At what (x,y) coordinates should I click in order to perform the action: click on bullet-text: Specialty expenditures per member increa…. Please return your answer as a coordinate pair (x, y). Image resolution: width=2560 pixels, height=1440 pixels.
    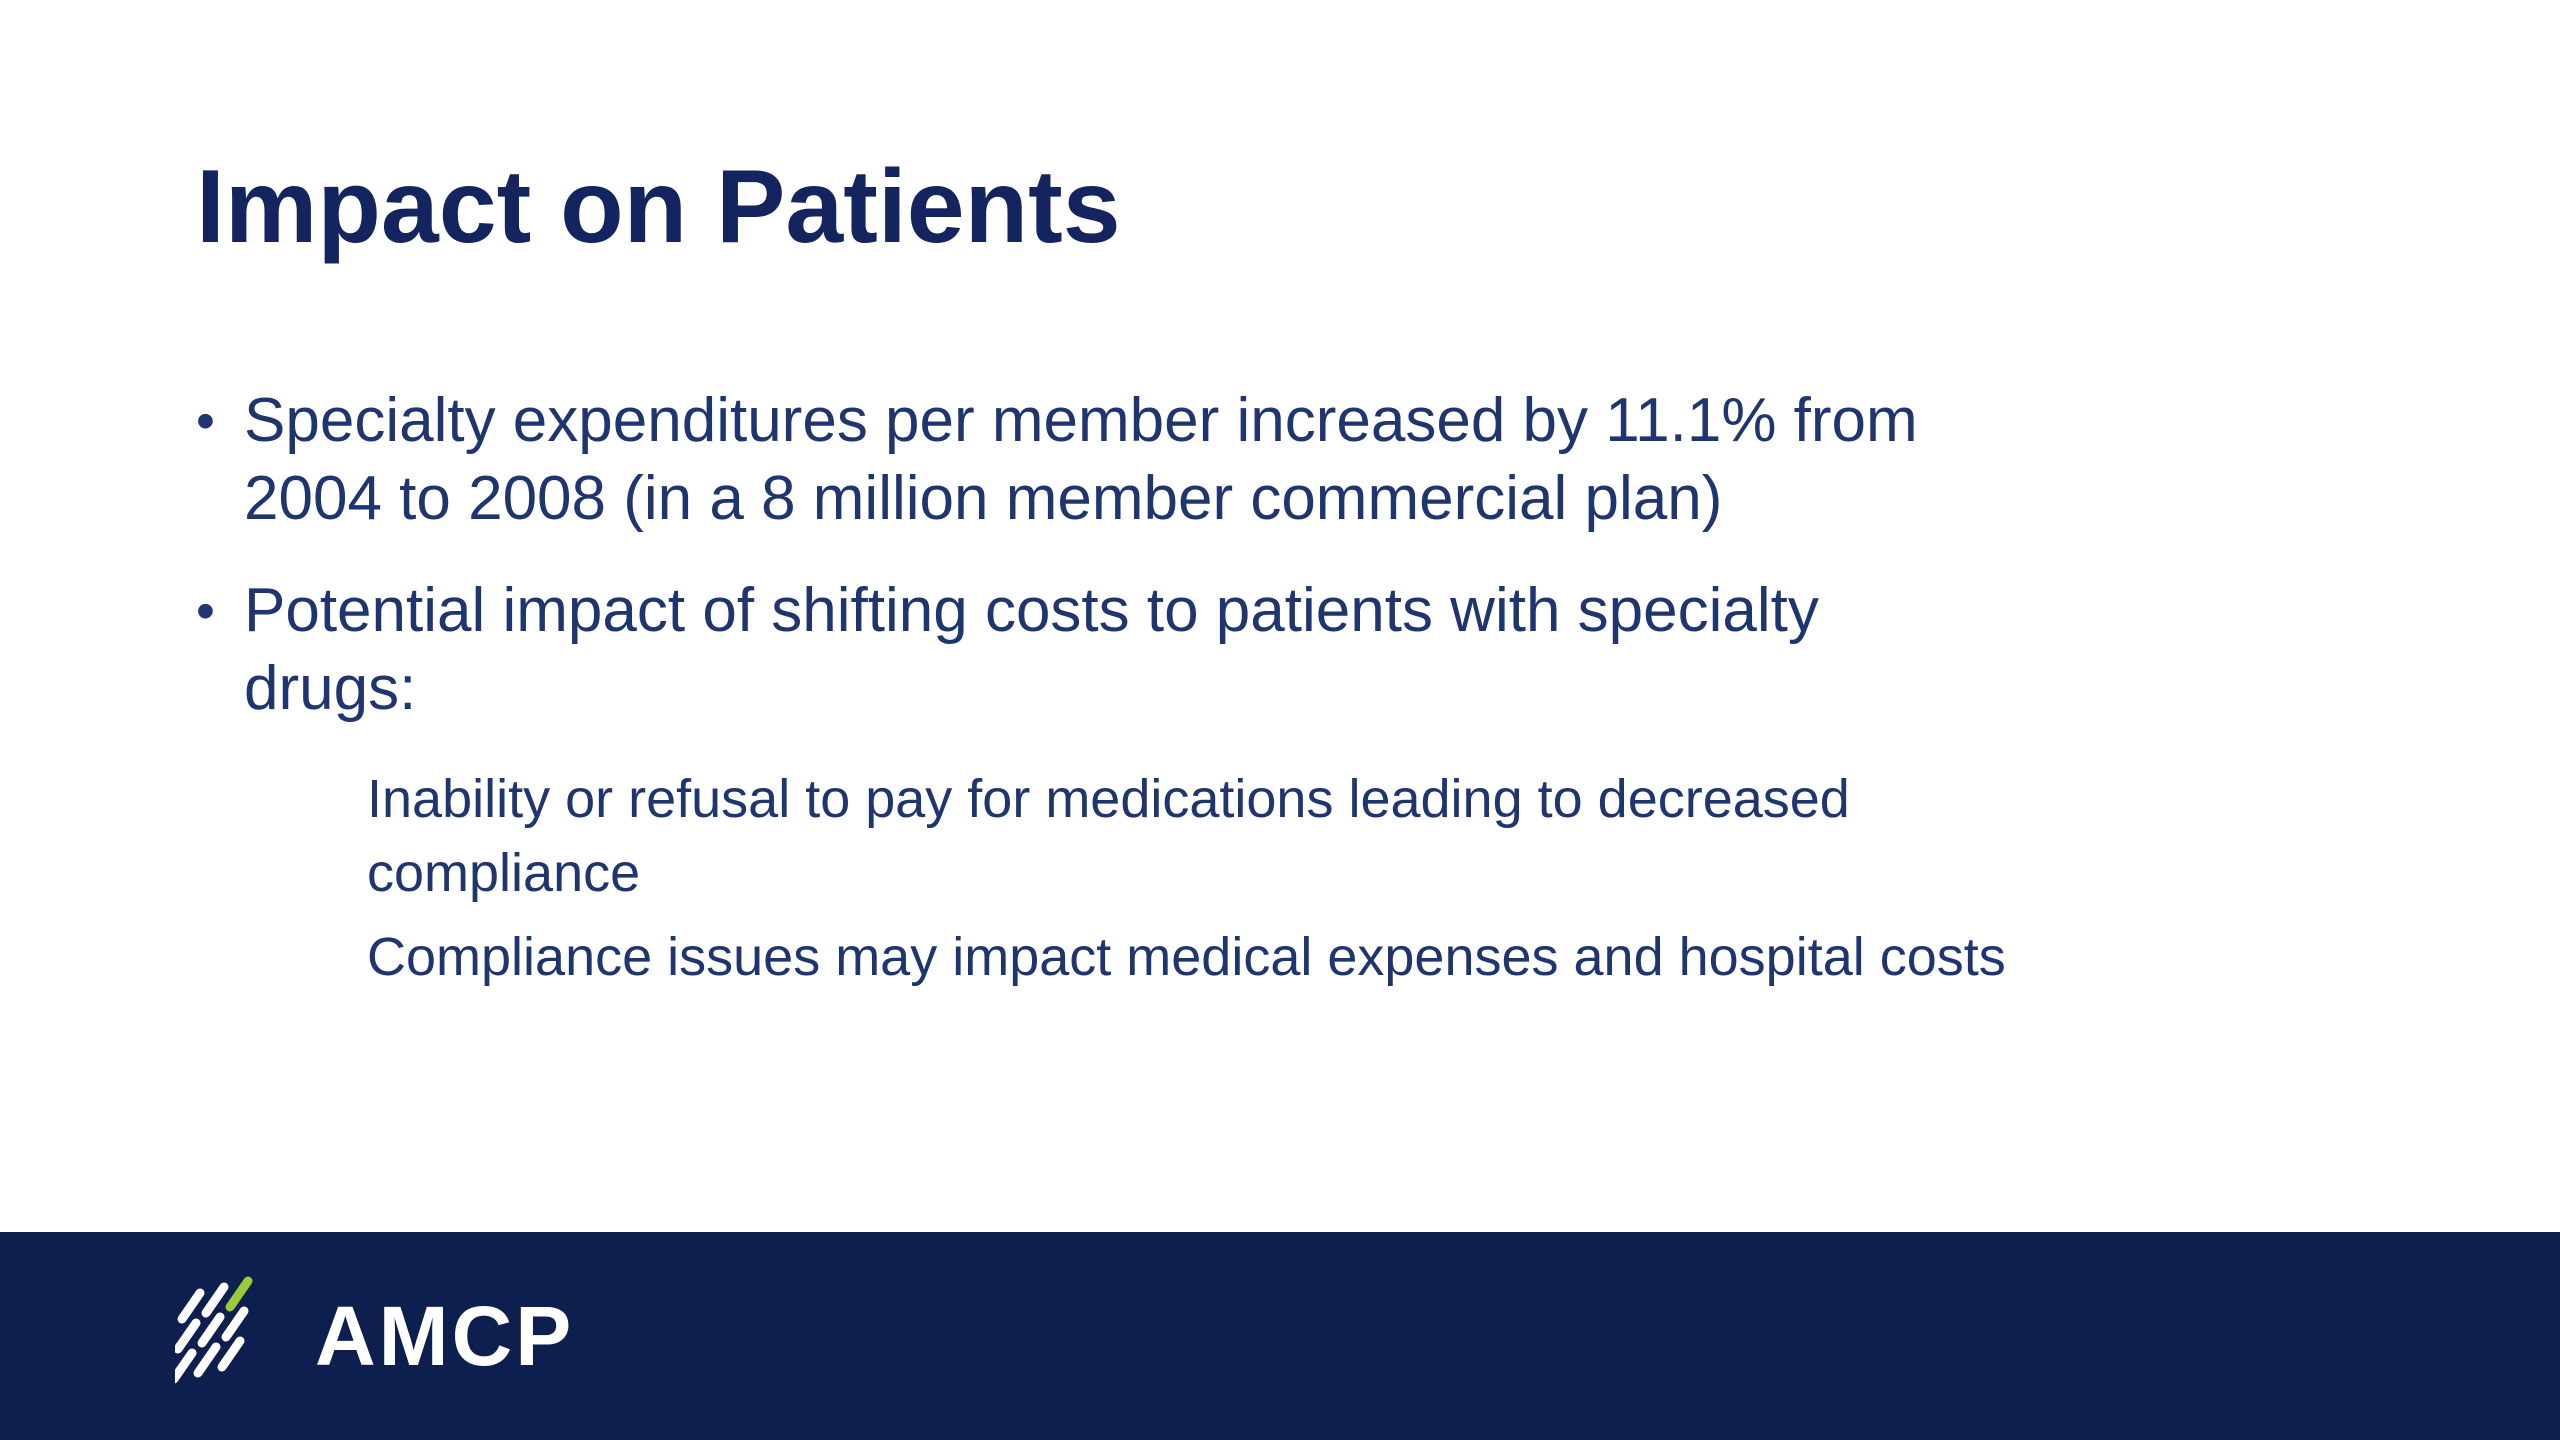
    Looking at the image, I should click on (1081, 460).